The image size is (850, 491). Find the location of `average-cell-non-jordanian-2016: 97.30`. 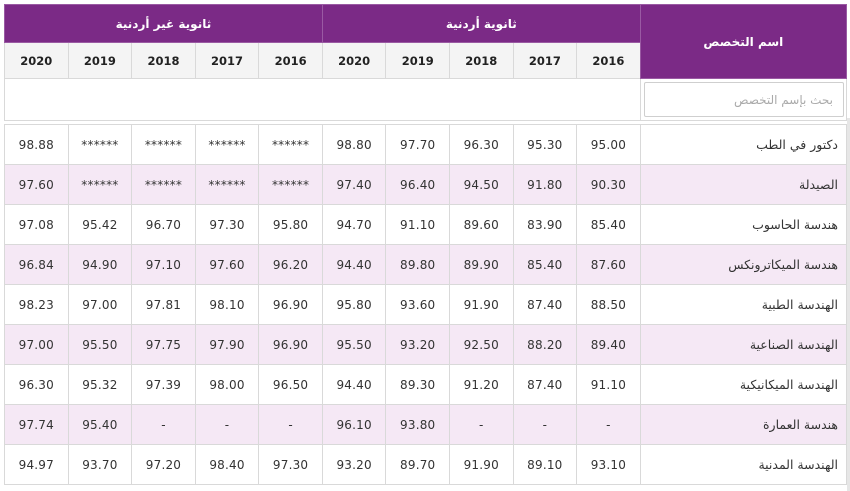

average-cell-non-jordanian-2016: 97.30 is located at coordinates (290, 464).